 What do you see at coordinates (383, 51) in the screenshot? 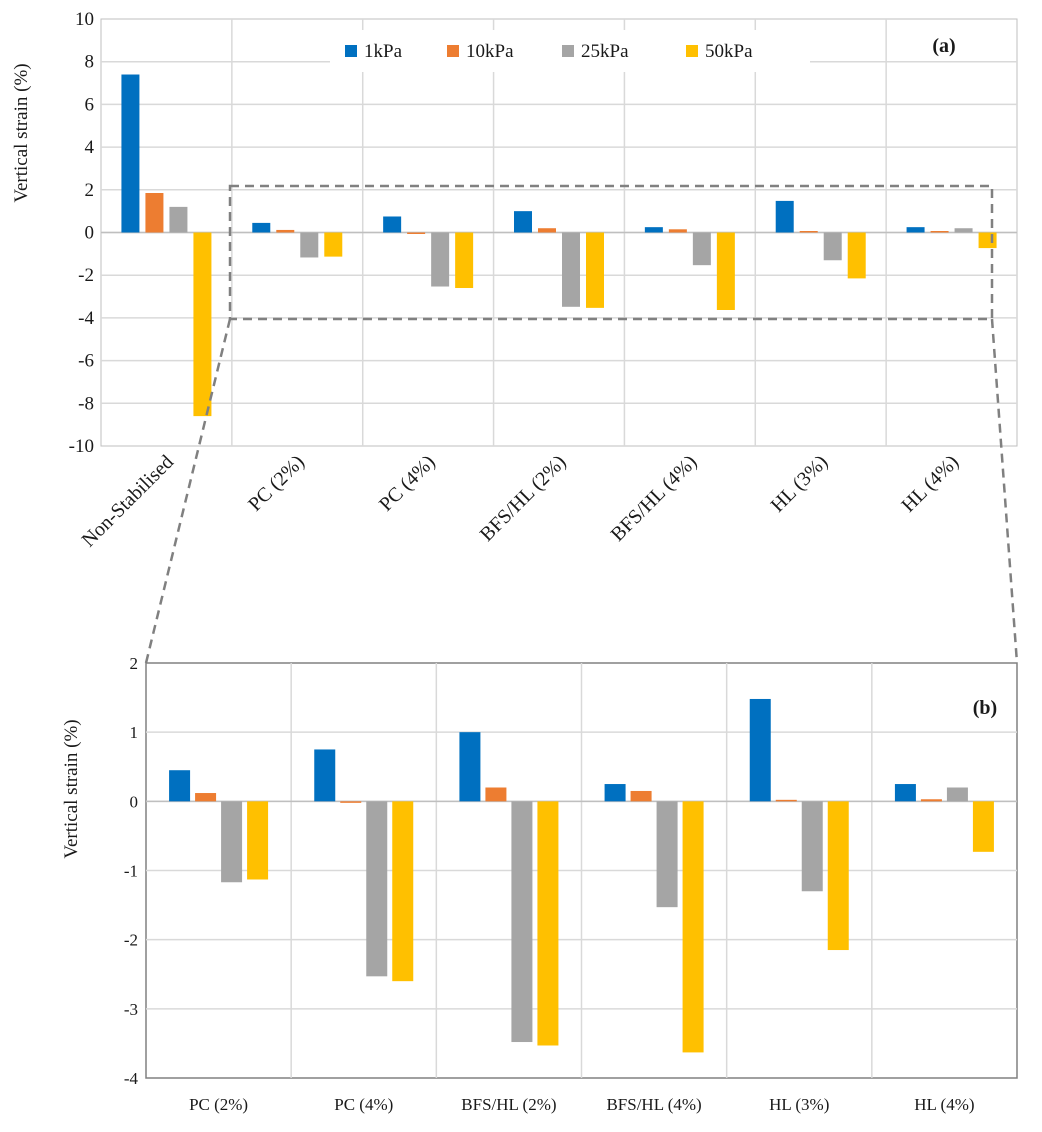
I see `legend-label-1kpa: 1kPa` at bounding box center [383, 51].